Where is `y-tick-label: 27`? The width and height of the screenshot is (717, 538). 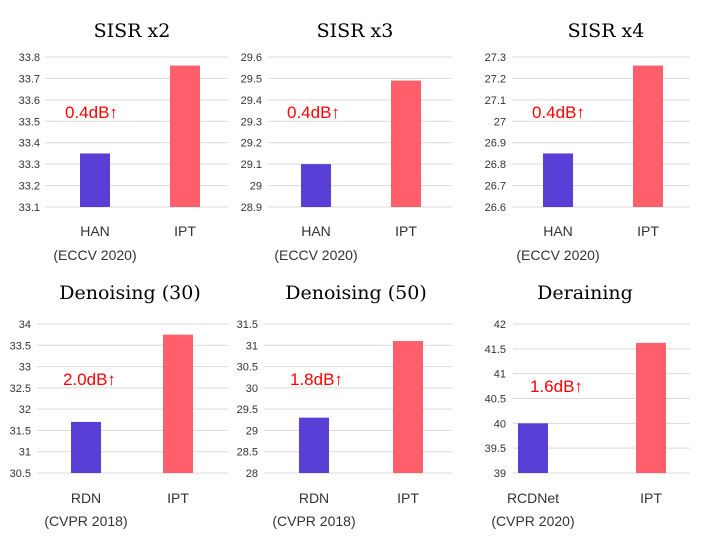
y-tick-label: 27 is located at coordinates (500, 122).